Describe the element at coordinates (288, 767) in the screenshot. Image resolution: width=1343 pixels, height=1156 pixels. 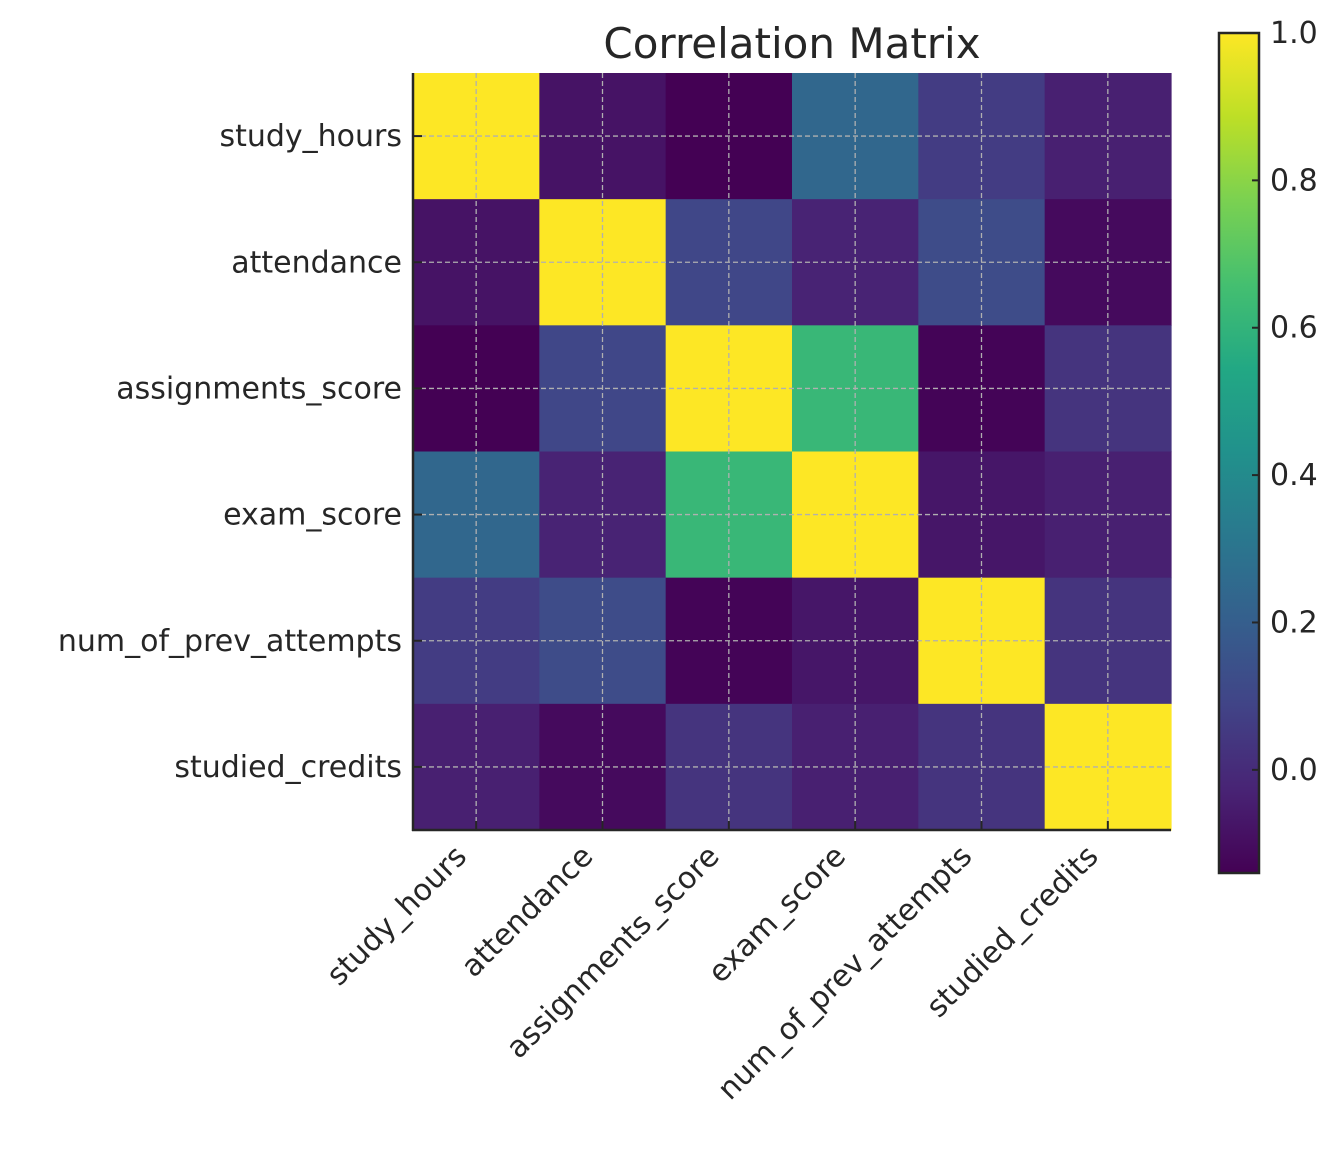
I see `y-tick-label: studied_credits` at that location.